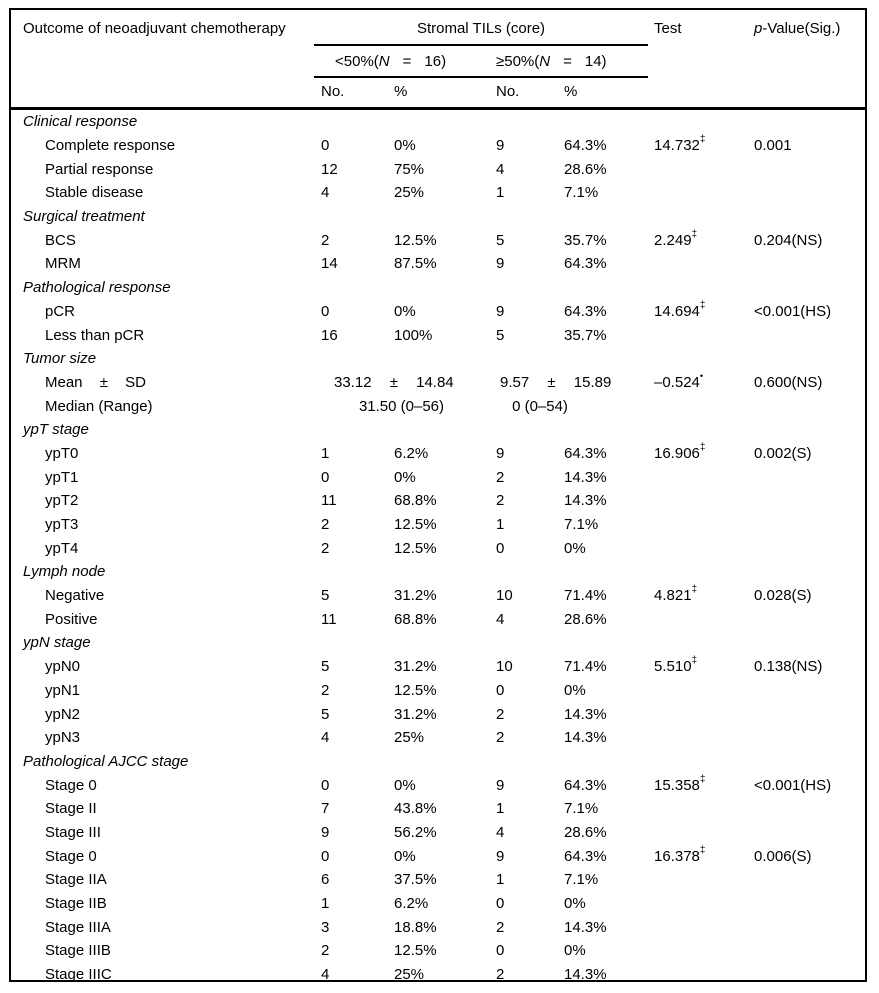  Describe the element at coordinates (63, 667) in the screenshot. I see `row-label: ypN0` at that location.